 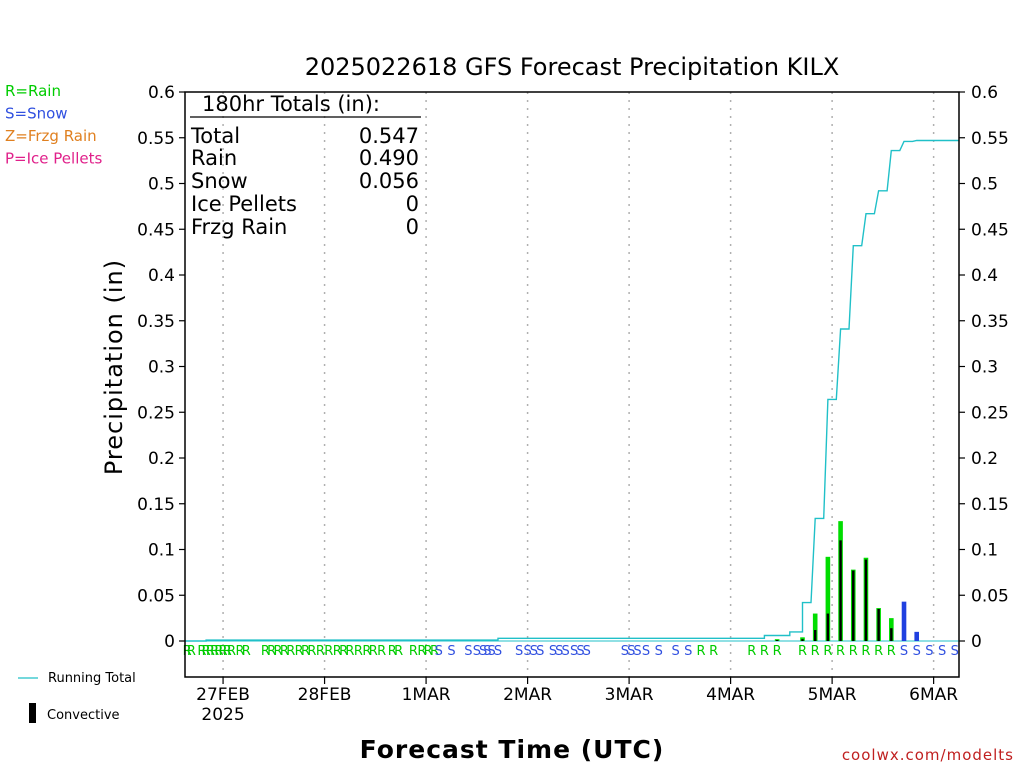 I want to click on totals-row-frzg-label: Frzg Rain, so click(x=239, y=227).